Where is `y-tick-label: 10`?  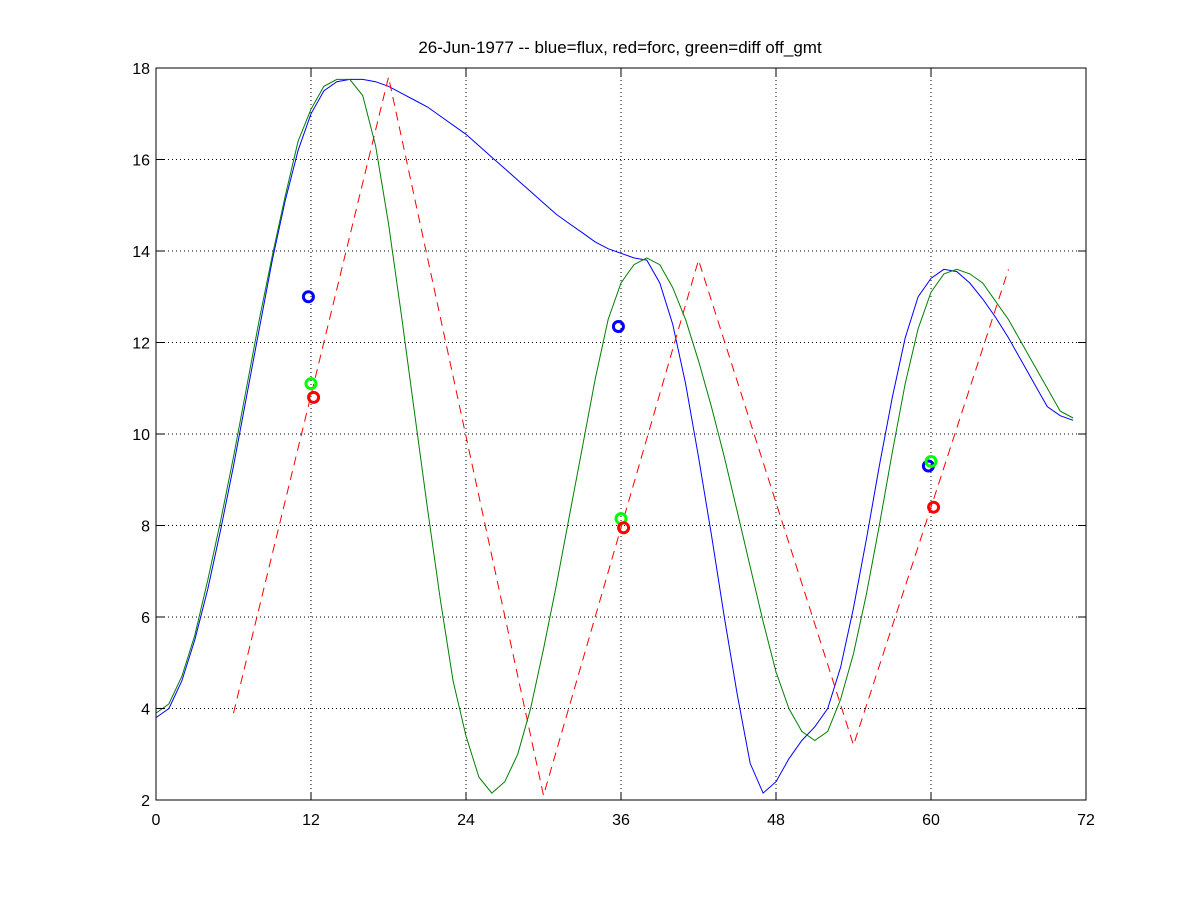
y-tick-label: 10 is located at coordinates (141, 435).